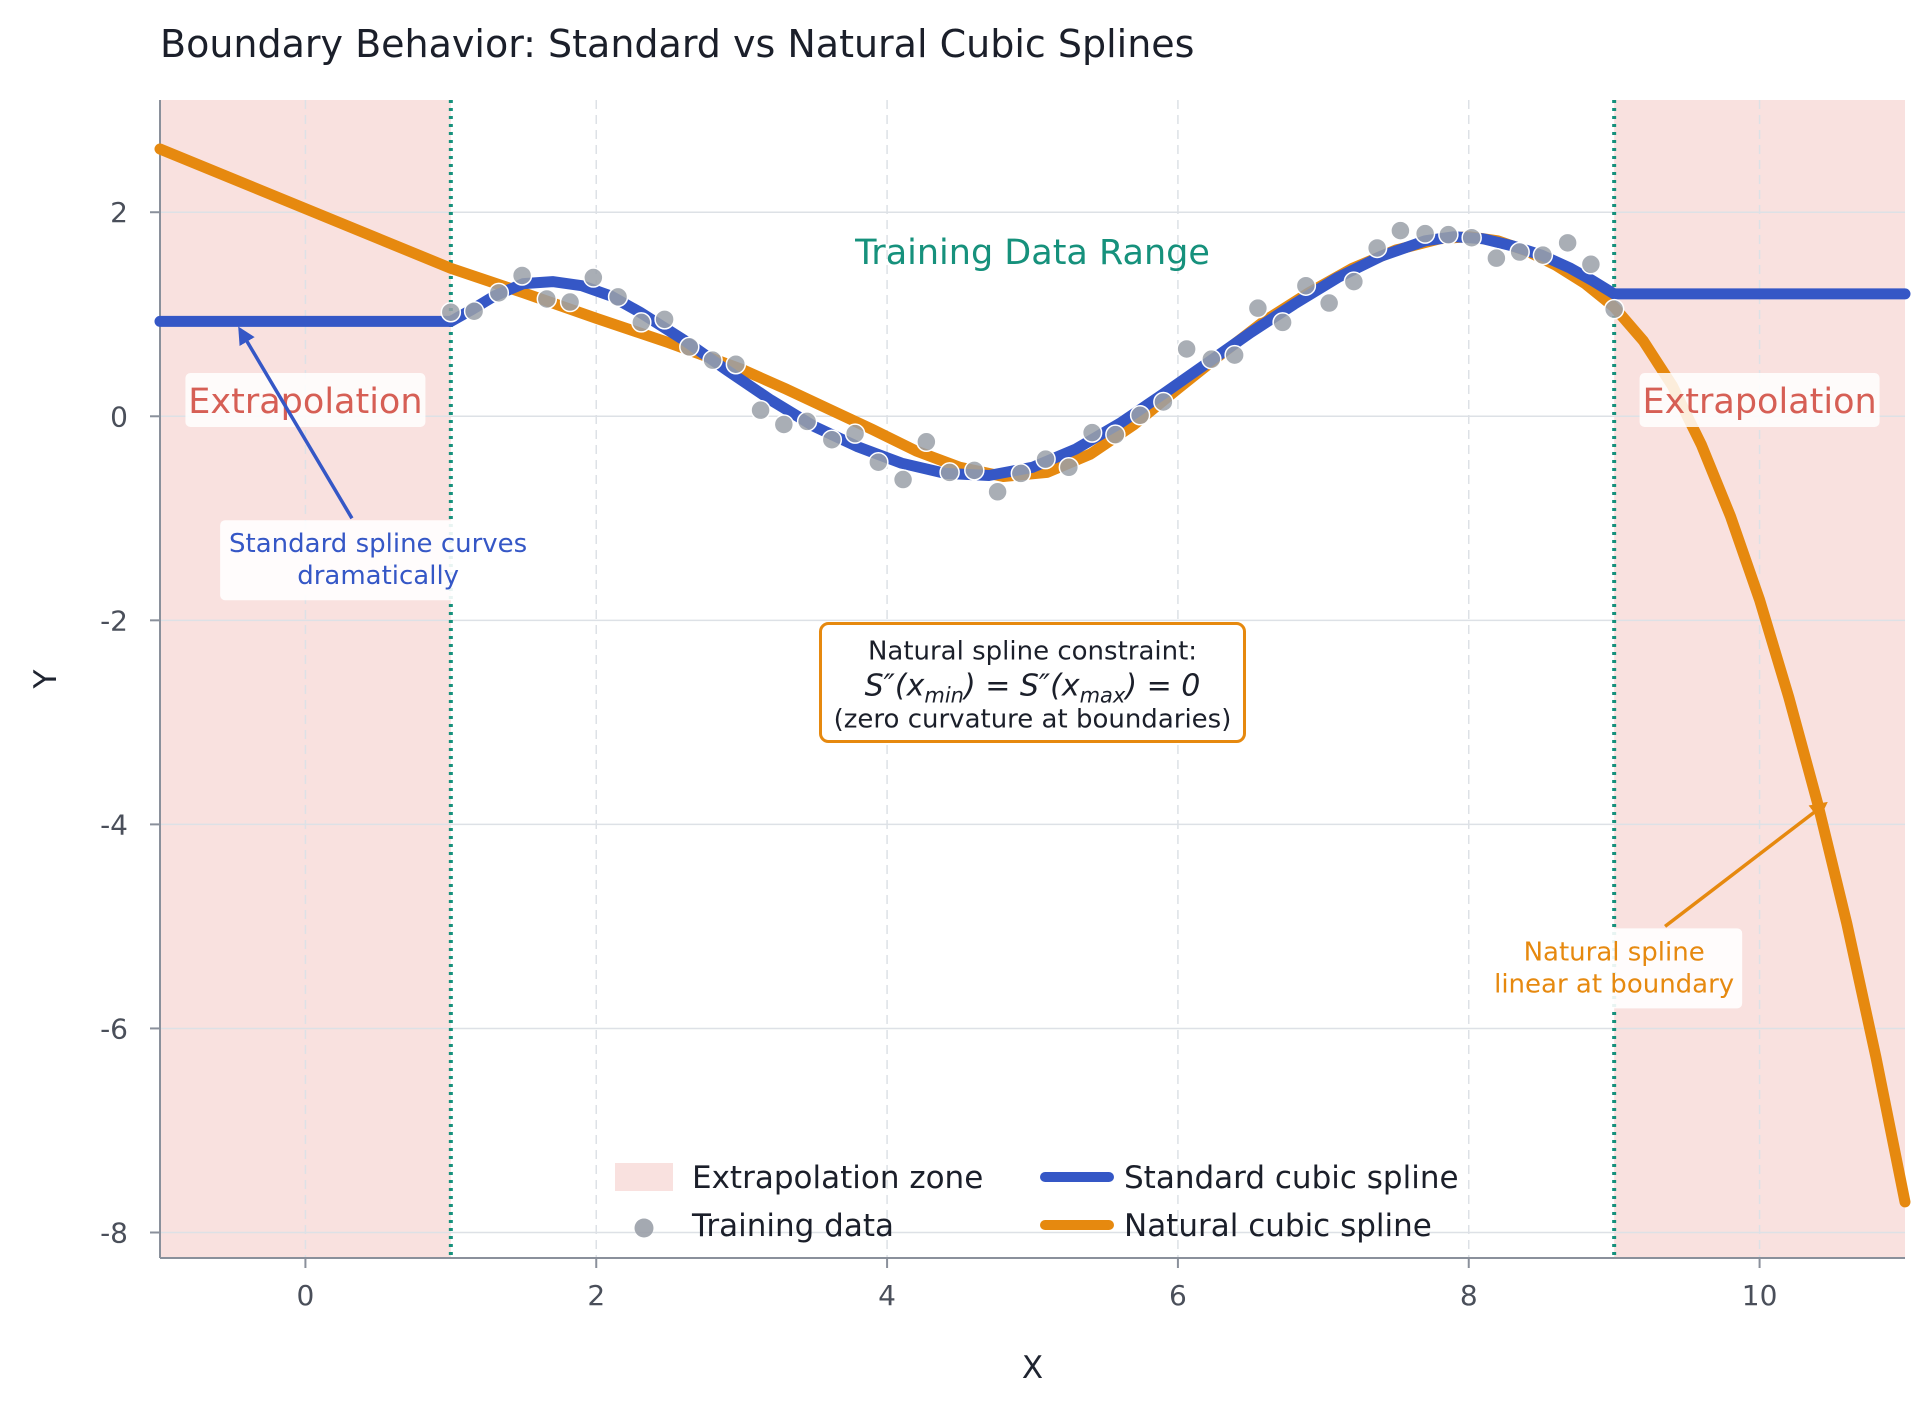  Describe the element at coordinates (644, 1228) in the screenshot. I see `legend-training-data-swatch` at that location.